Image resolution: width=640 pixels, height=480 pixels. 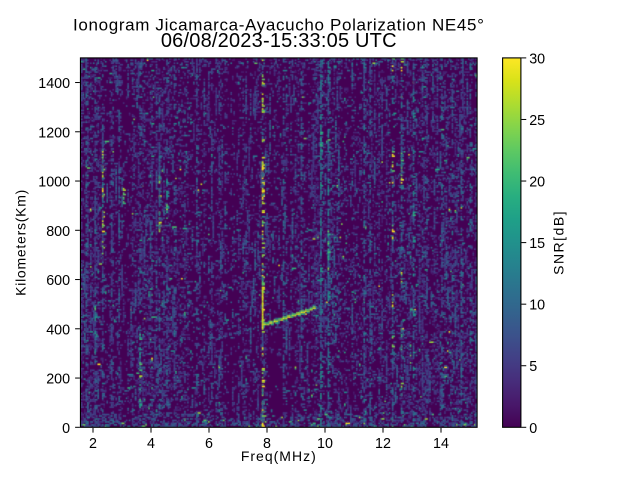 I want to click on svg-text: 1000, so click(x=54, y=183).